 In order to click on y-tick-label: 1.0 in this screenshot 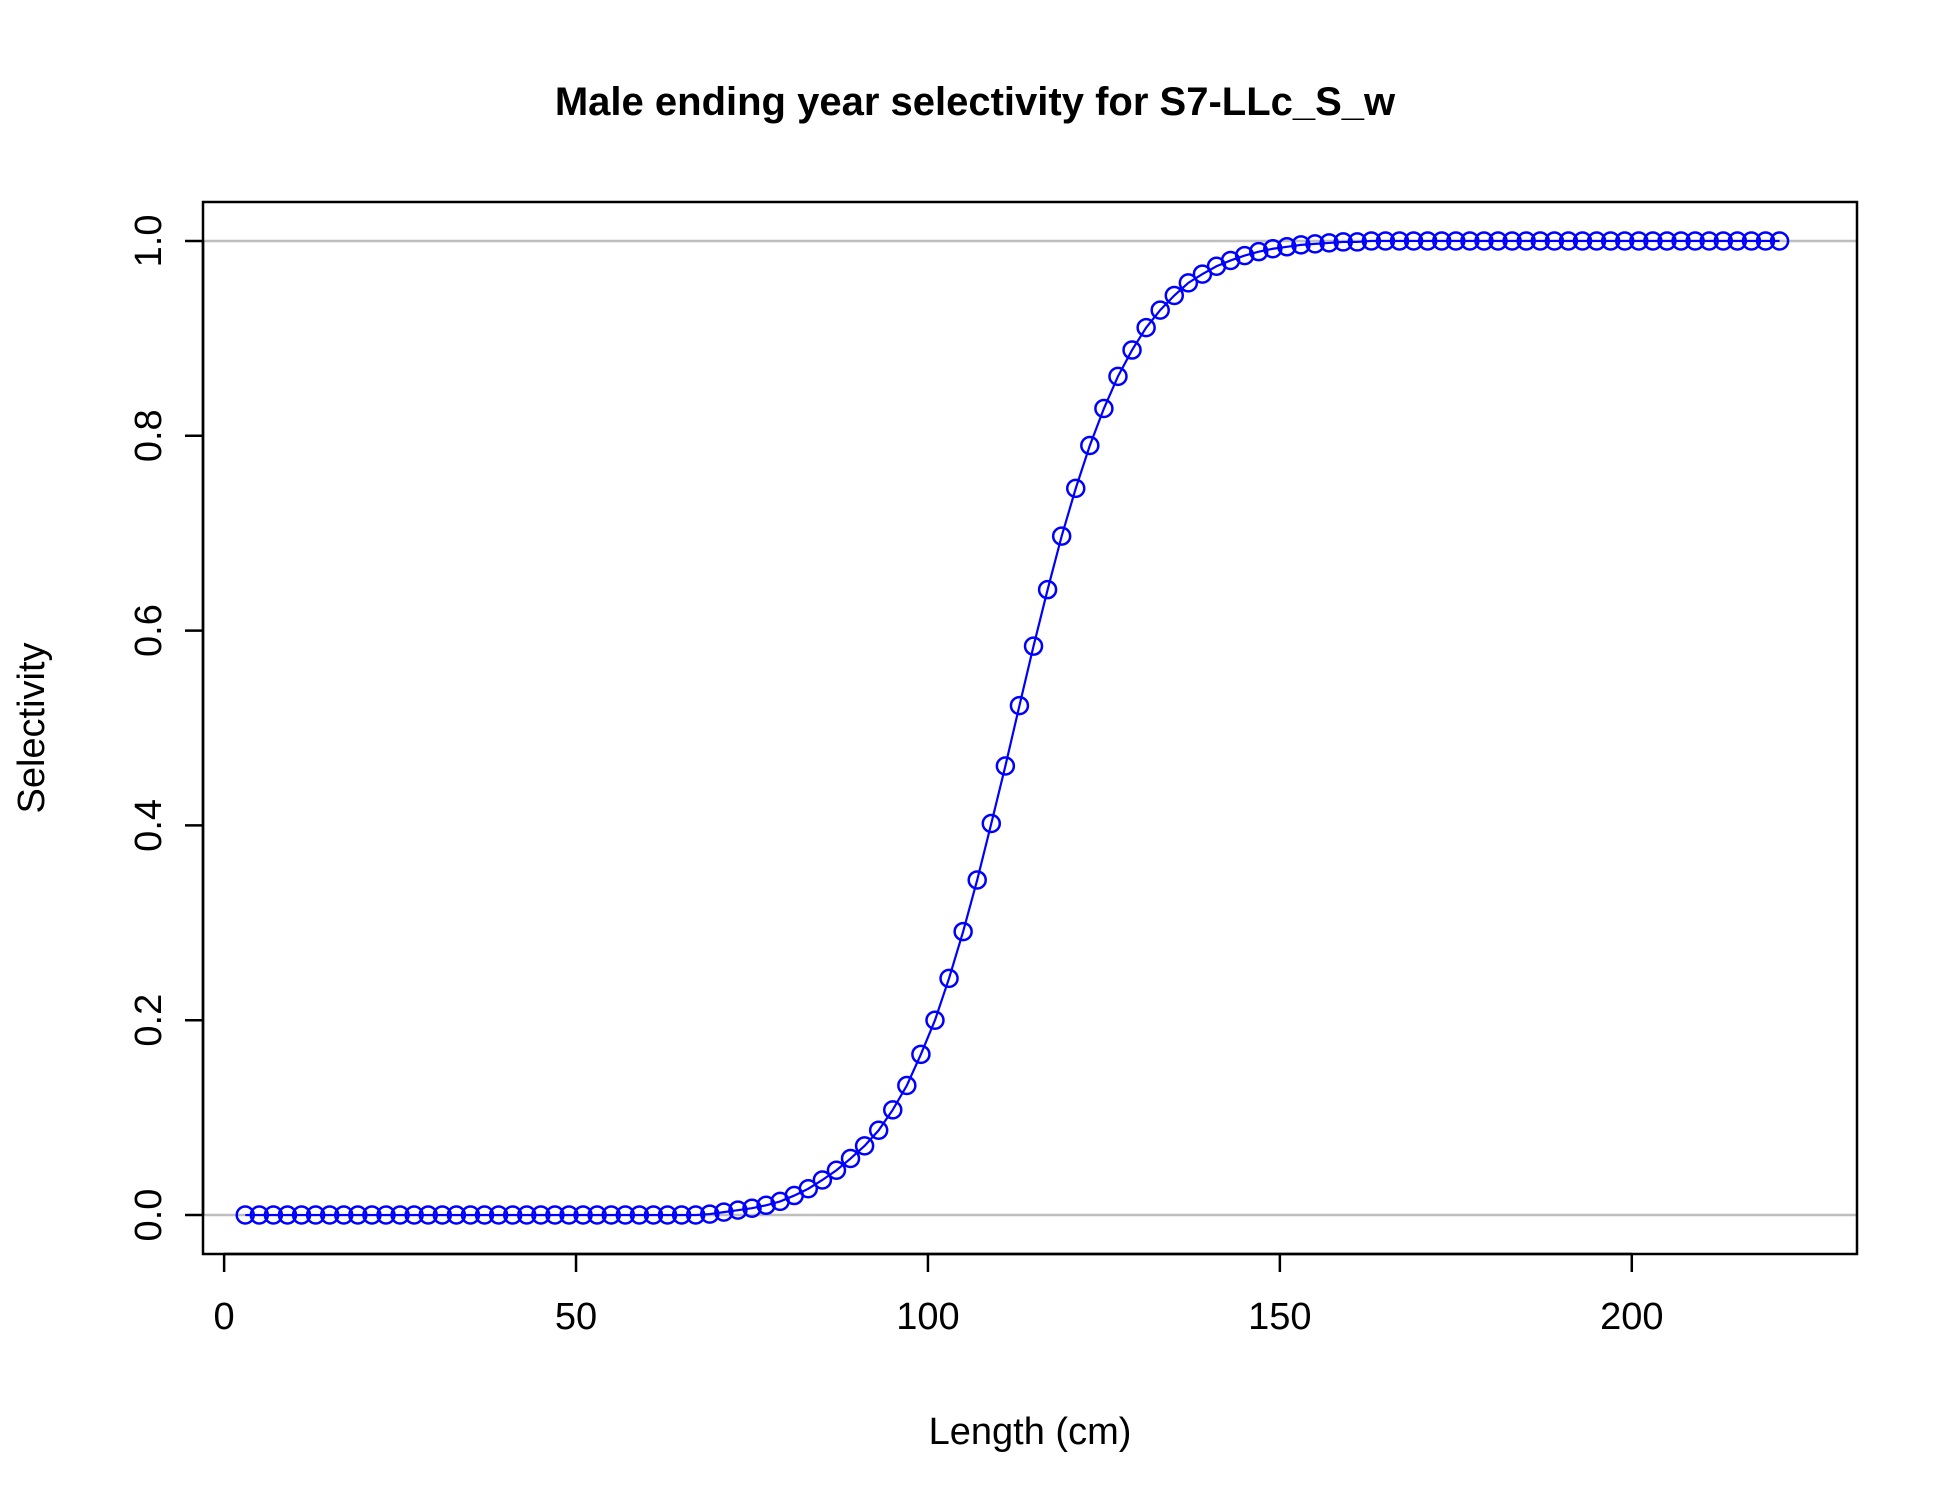, I will do `click(149, 241)`.